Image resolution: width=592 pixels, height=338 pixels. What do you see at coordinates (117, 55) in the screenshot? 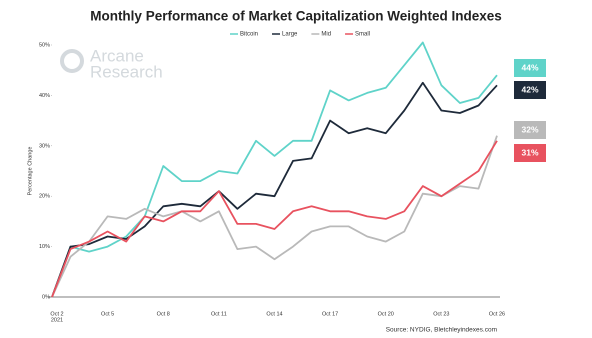
I see `watermark: Arcane` at bounding box center [117, 55].